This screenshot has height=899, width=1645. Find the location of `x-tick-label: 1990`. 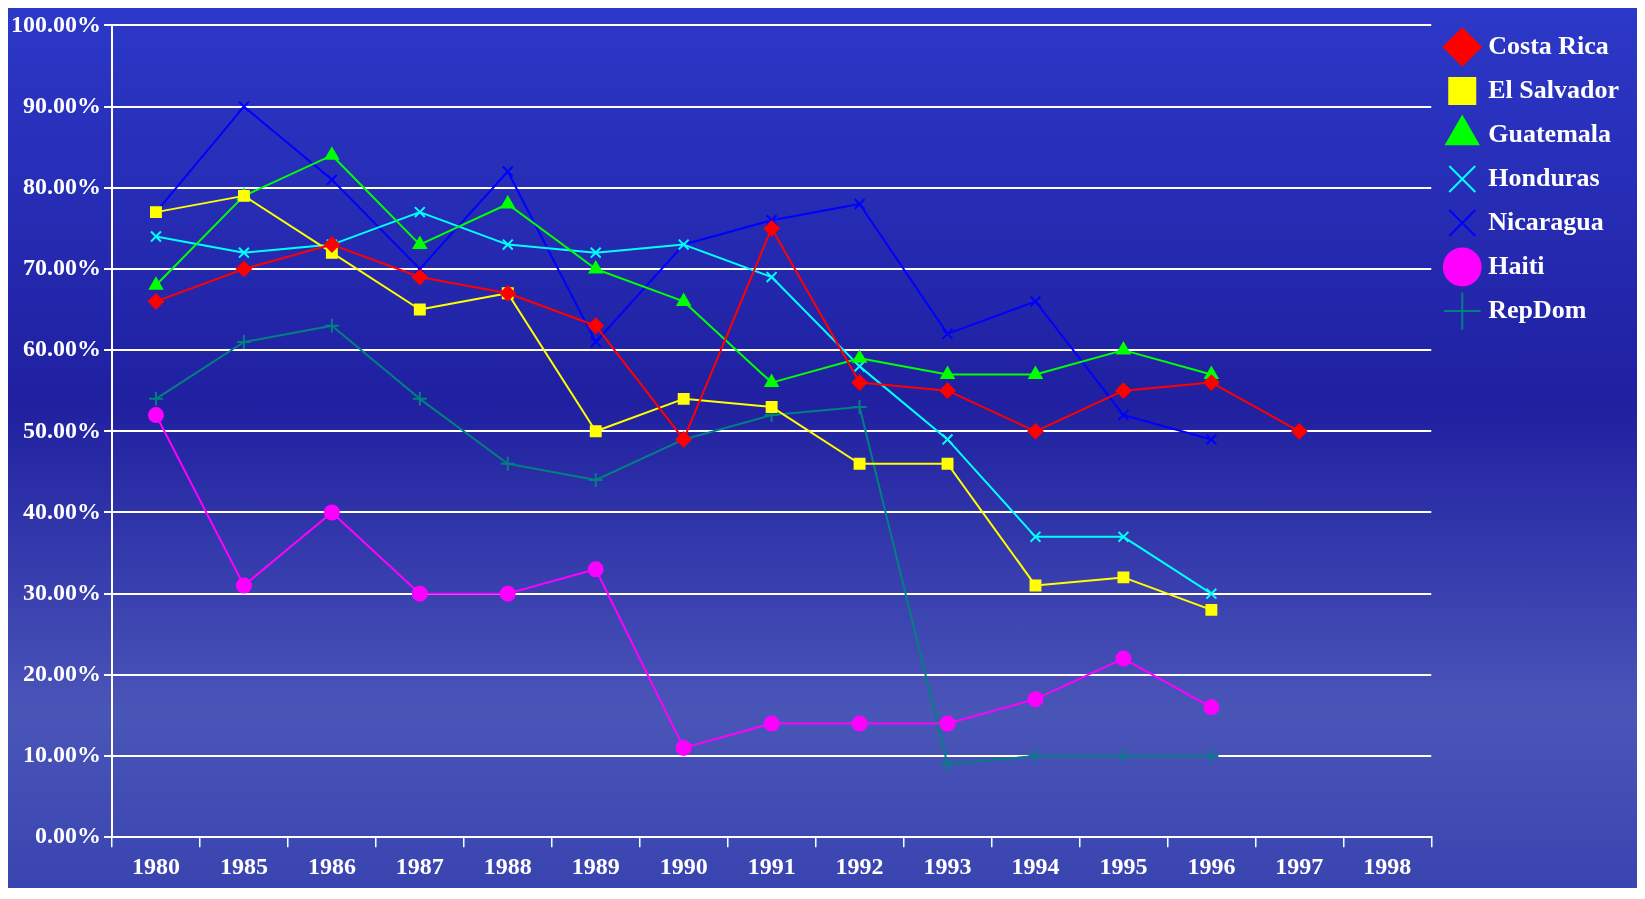

x-tick-label: 1990 is located at coordinates (683, 865).